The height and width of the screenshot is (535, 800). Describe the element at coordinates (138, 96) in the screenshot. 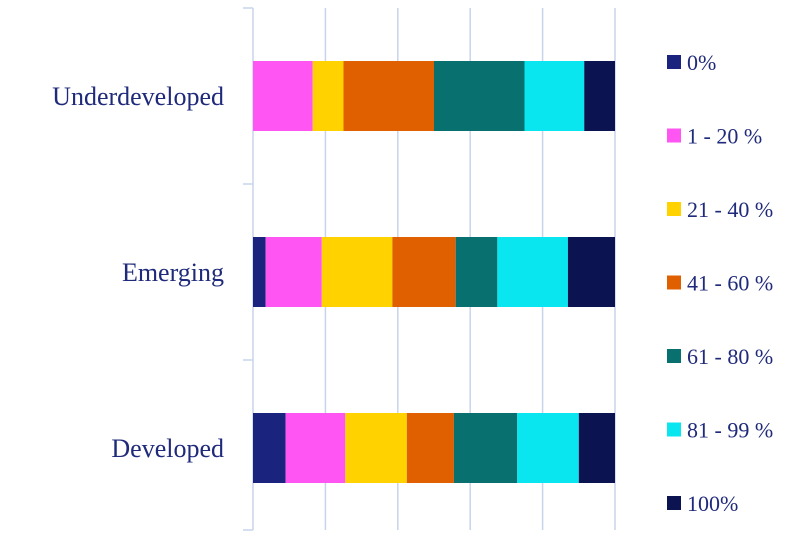

I see `category-label: Underdeveloped` at that location.